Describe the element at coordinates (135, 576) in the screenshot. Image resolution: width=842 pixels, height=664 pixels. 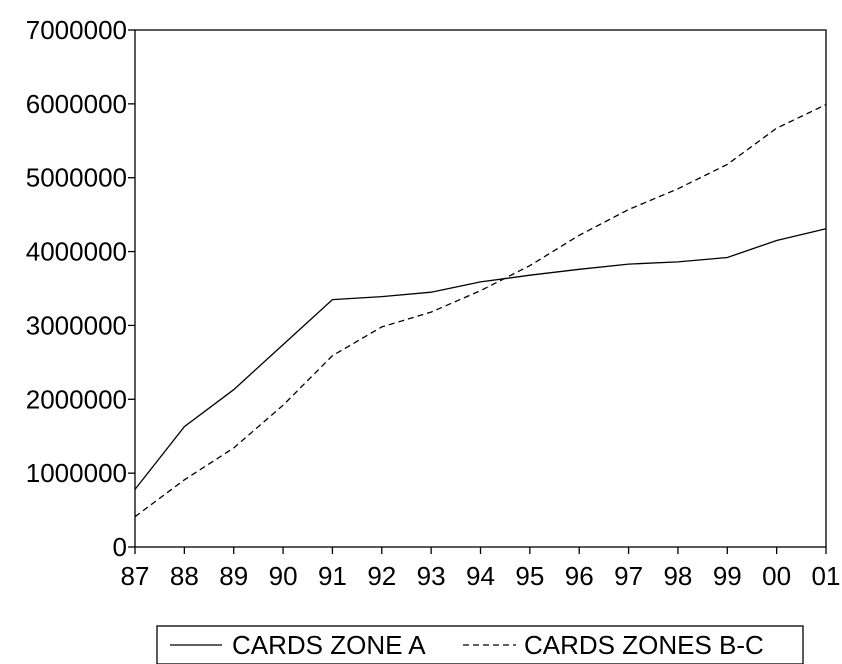
I see `x-tick-label: 87` at that location.